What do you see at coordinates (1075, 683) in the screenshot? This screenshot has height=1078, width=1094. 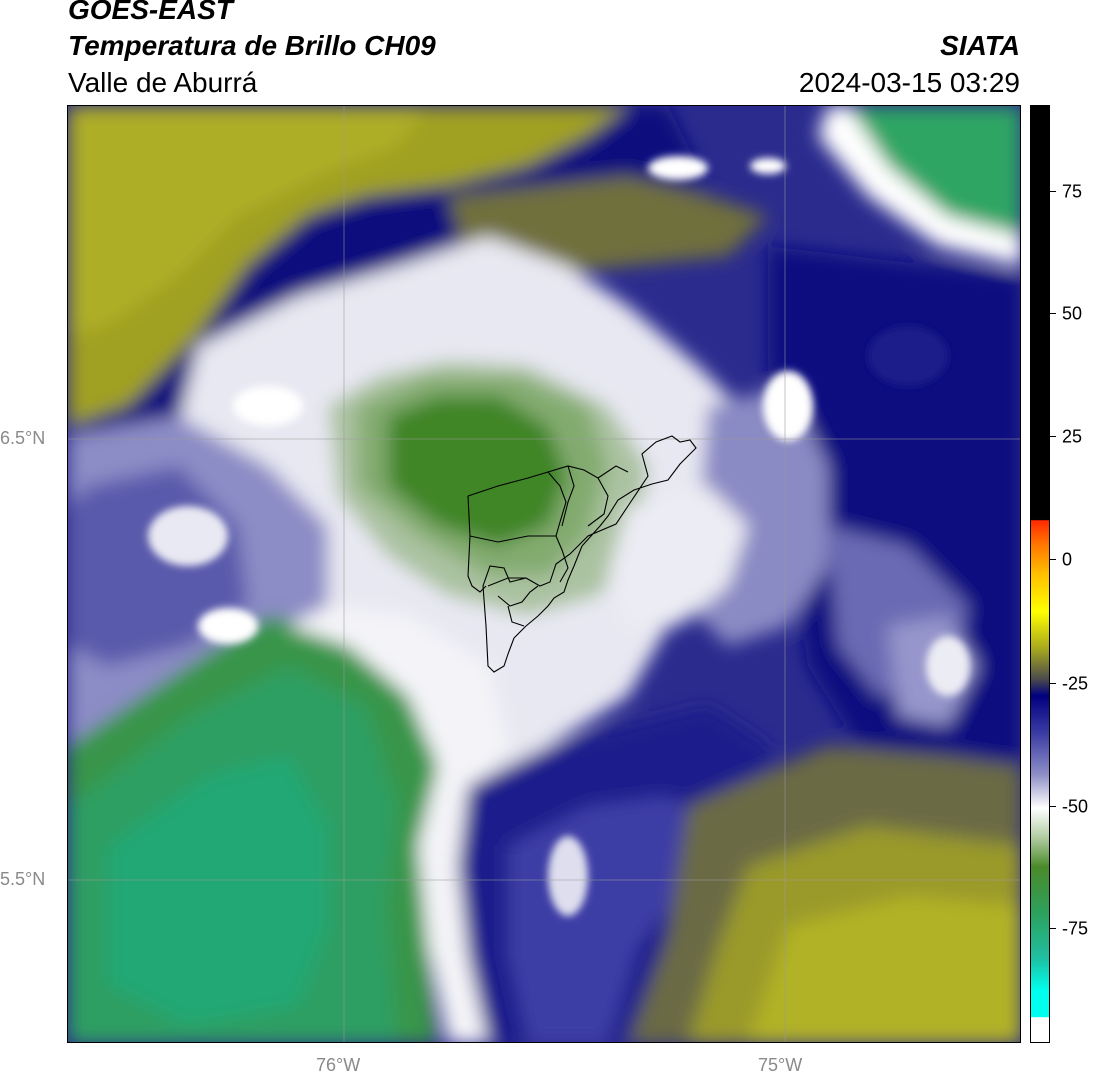 I see `colorbar-label-minus-25: -25` at bounding box center [1075, 683].